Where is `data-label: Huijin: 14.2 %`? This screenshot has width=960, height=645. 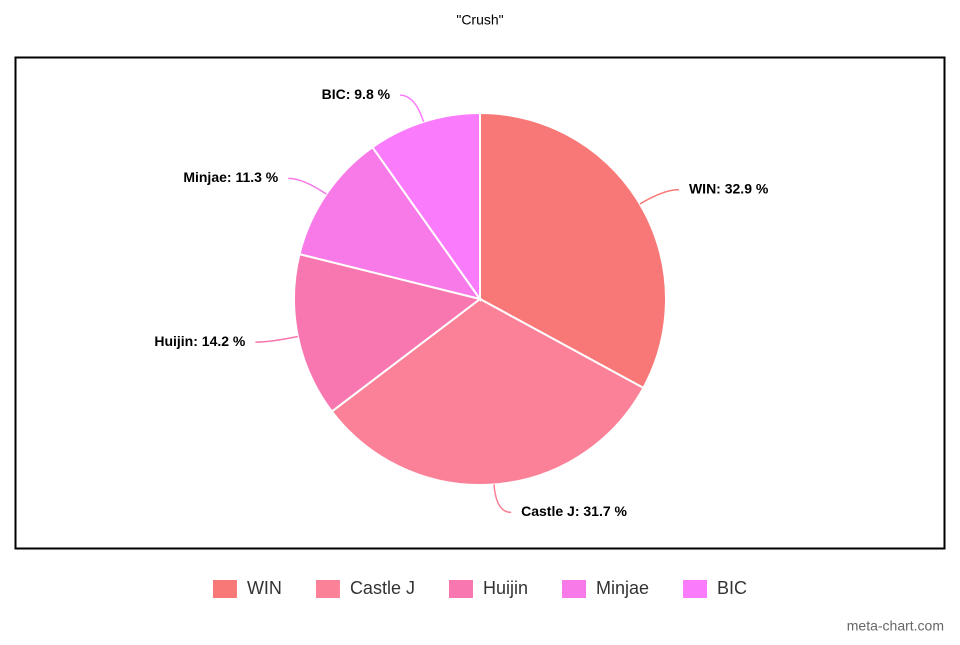
data-label: Huijin: 14.2 % is located at coordinates (200, 341).